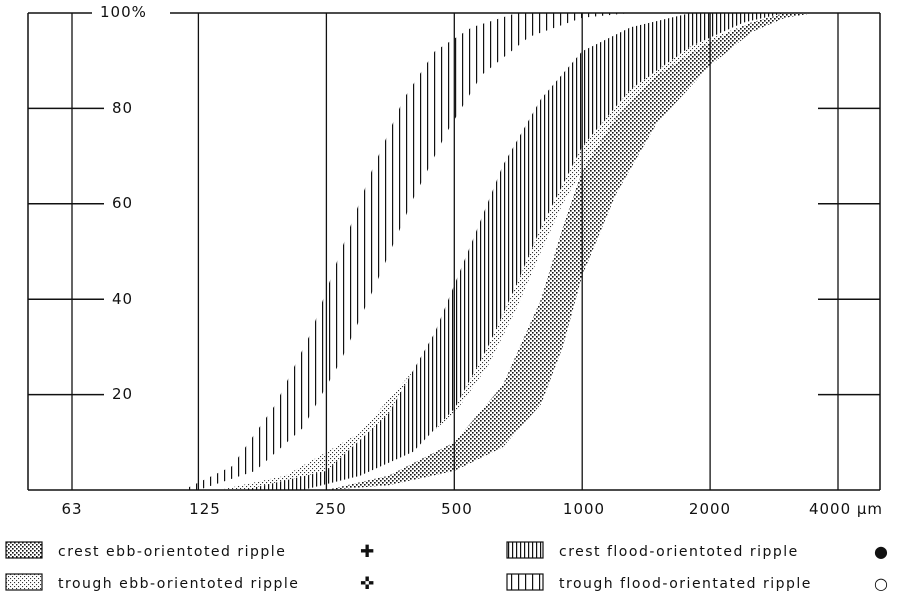  I want to click on legend-item-trough-ebb: trough ebb-orientoted ripple ✜, so click(190, 583).